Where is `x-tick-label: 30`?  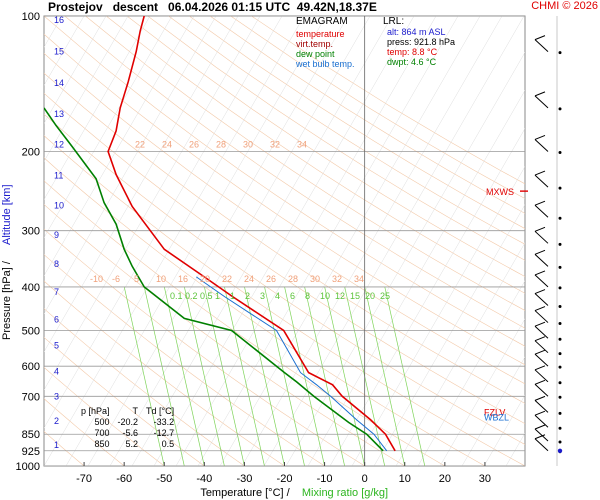 x-tick-label: 30 is located at coordinates (485, 479).